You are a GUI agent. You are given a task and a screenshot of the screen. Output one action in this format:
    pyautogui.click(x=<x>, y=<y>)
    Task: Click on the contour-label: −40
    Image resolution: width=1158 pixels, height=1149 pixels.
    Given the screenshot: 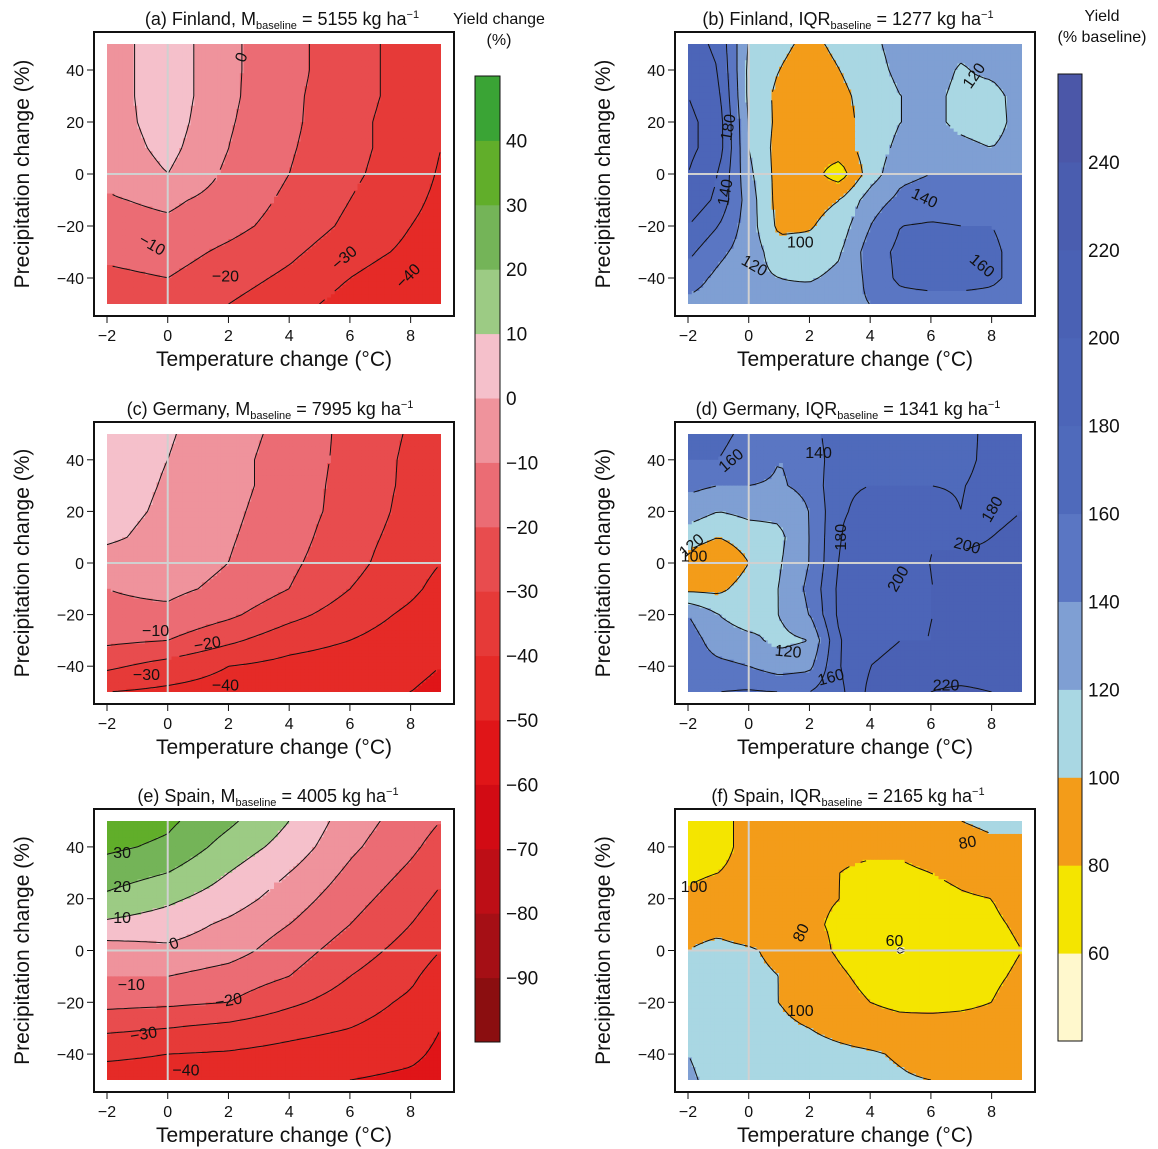 What is the action you would take?
    pyautogui.click(x=185, y=1071)
    